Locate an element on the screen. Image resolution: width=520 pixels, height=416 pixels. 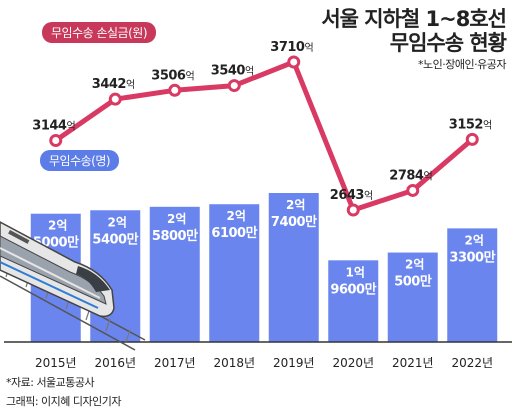
loss-value-label-7: 2784억 is located at coordinates (410, 175).